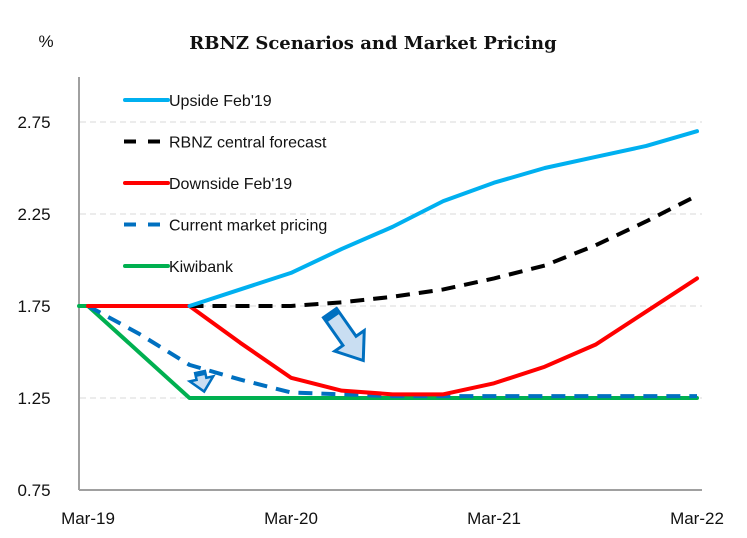  Describe the element at coordinates (494, 518) in the screenshot. I see `x-tick-label: Mar-21` at that location.